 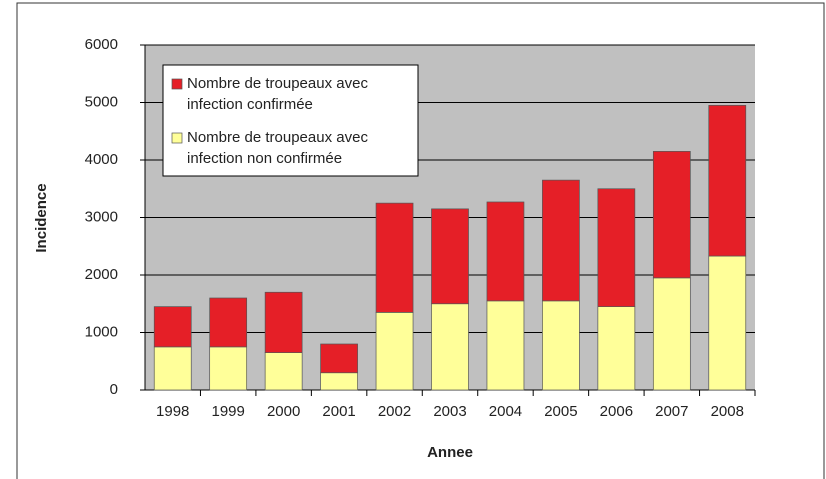 What do you see at coordinates (101, 44) in the screenshot?
I see `y-tick-label: 6000` at bounding box center [101, 44].